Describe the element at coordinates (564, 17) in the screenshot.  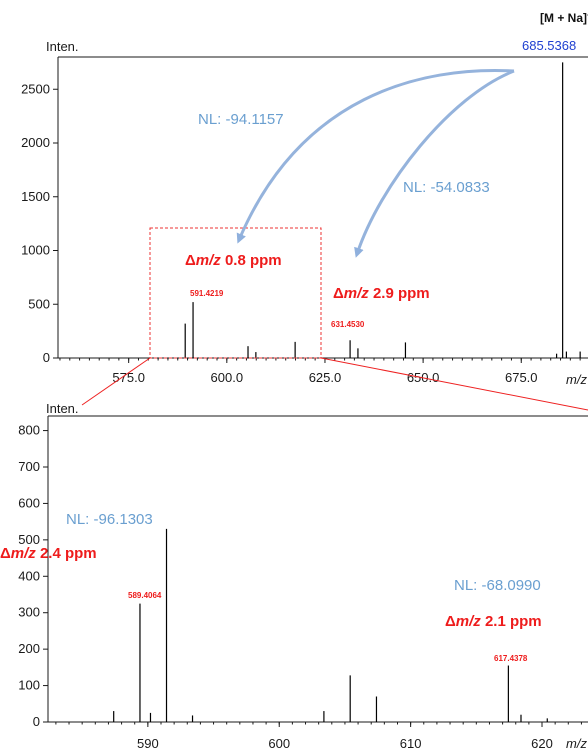
I see `adduct-label: [M + Na]+` at that location.